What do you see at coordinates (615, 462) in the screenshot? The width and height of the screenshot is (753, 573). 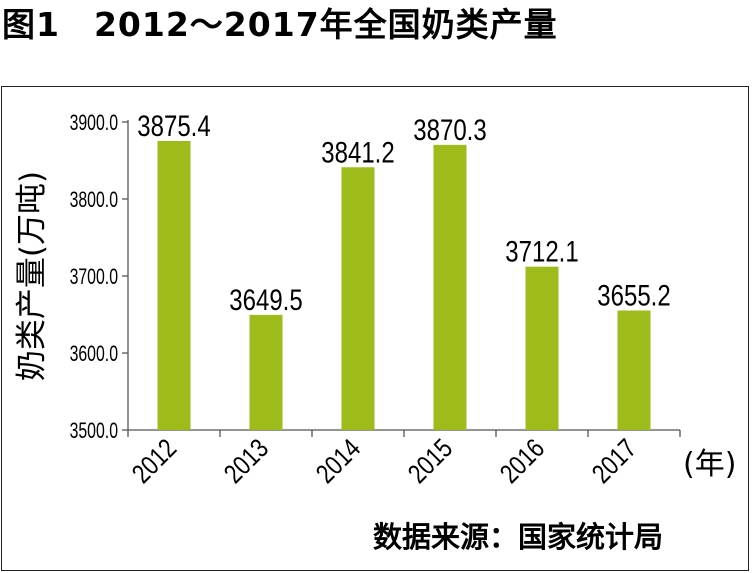 I see `x-category-label: 2017` at bounding box center [615, 462].